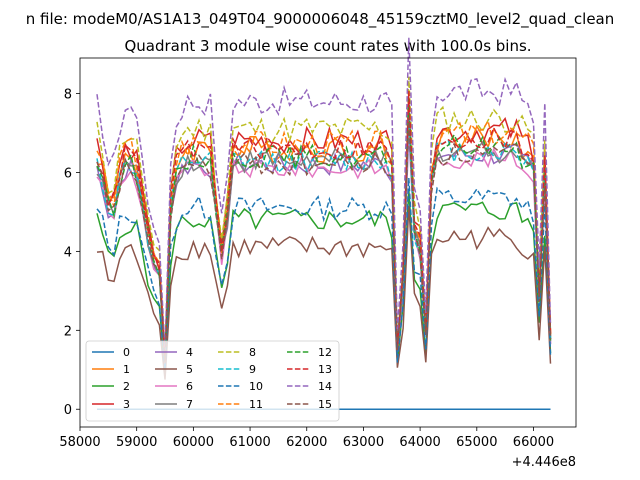 This screenshot has width=640, height=480. I want to click on x-tick-label: 59000, so click(136, 442).